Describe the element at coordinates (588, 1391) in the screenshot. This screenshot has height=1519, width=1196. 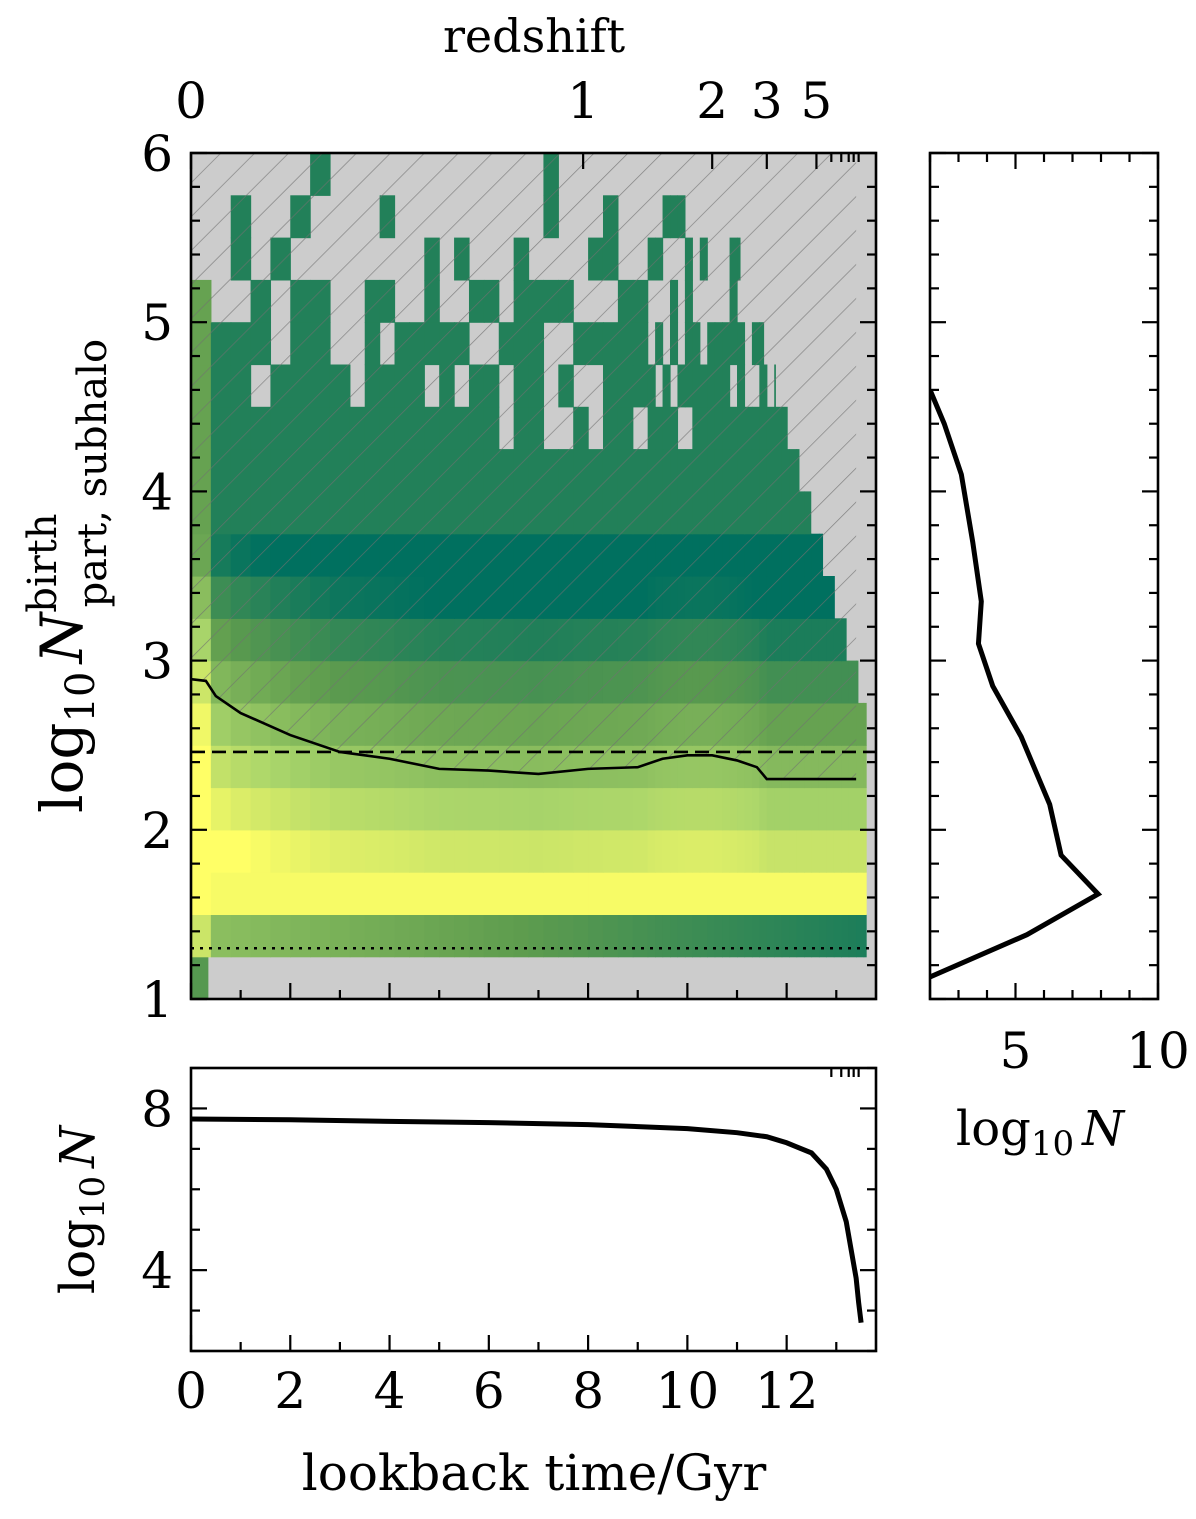
I see `x-tick-label: 8` at that location.